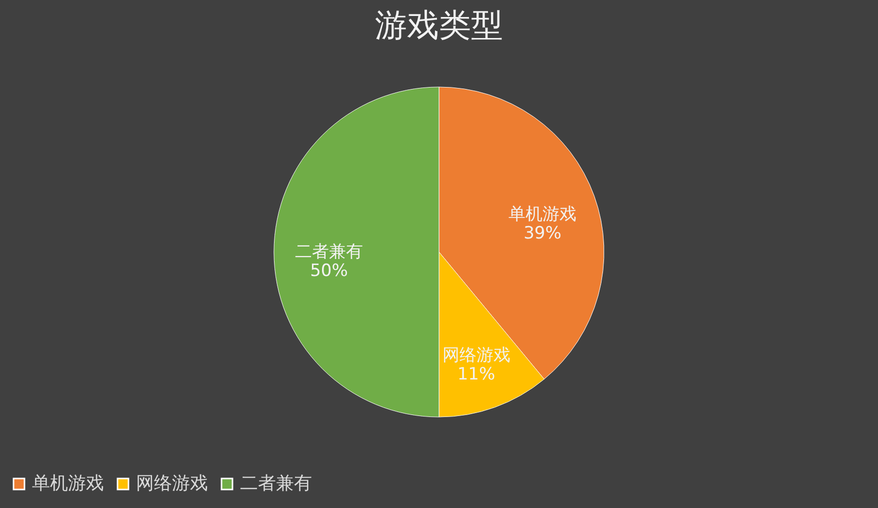 This screenshot has height=508, width=878. I want to click on data-label: 39%, so click(543, 234).